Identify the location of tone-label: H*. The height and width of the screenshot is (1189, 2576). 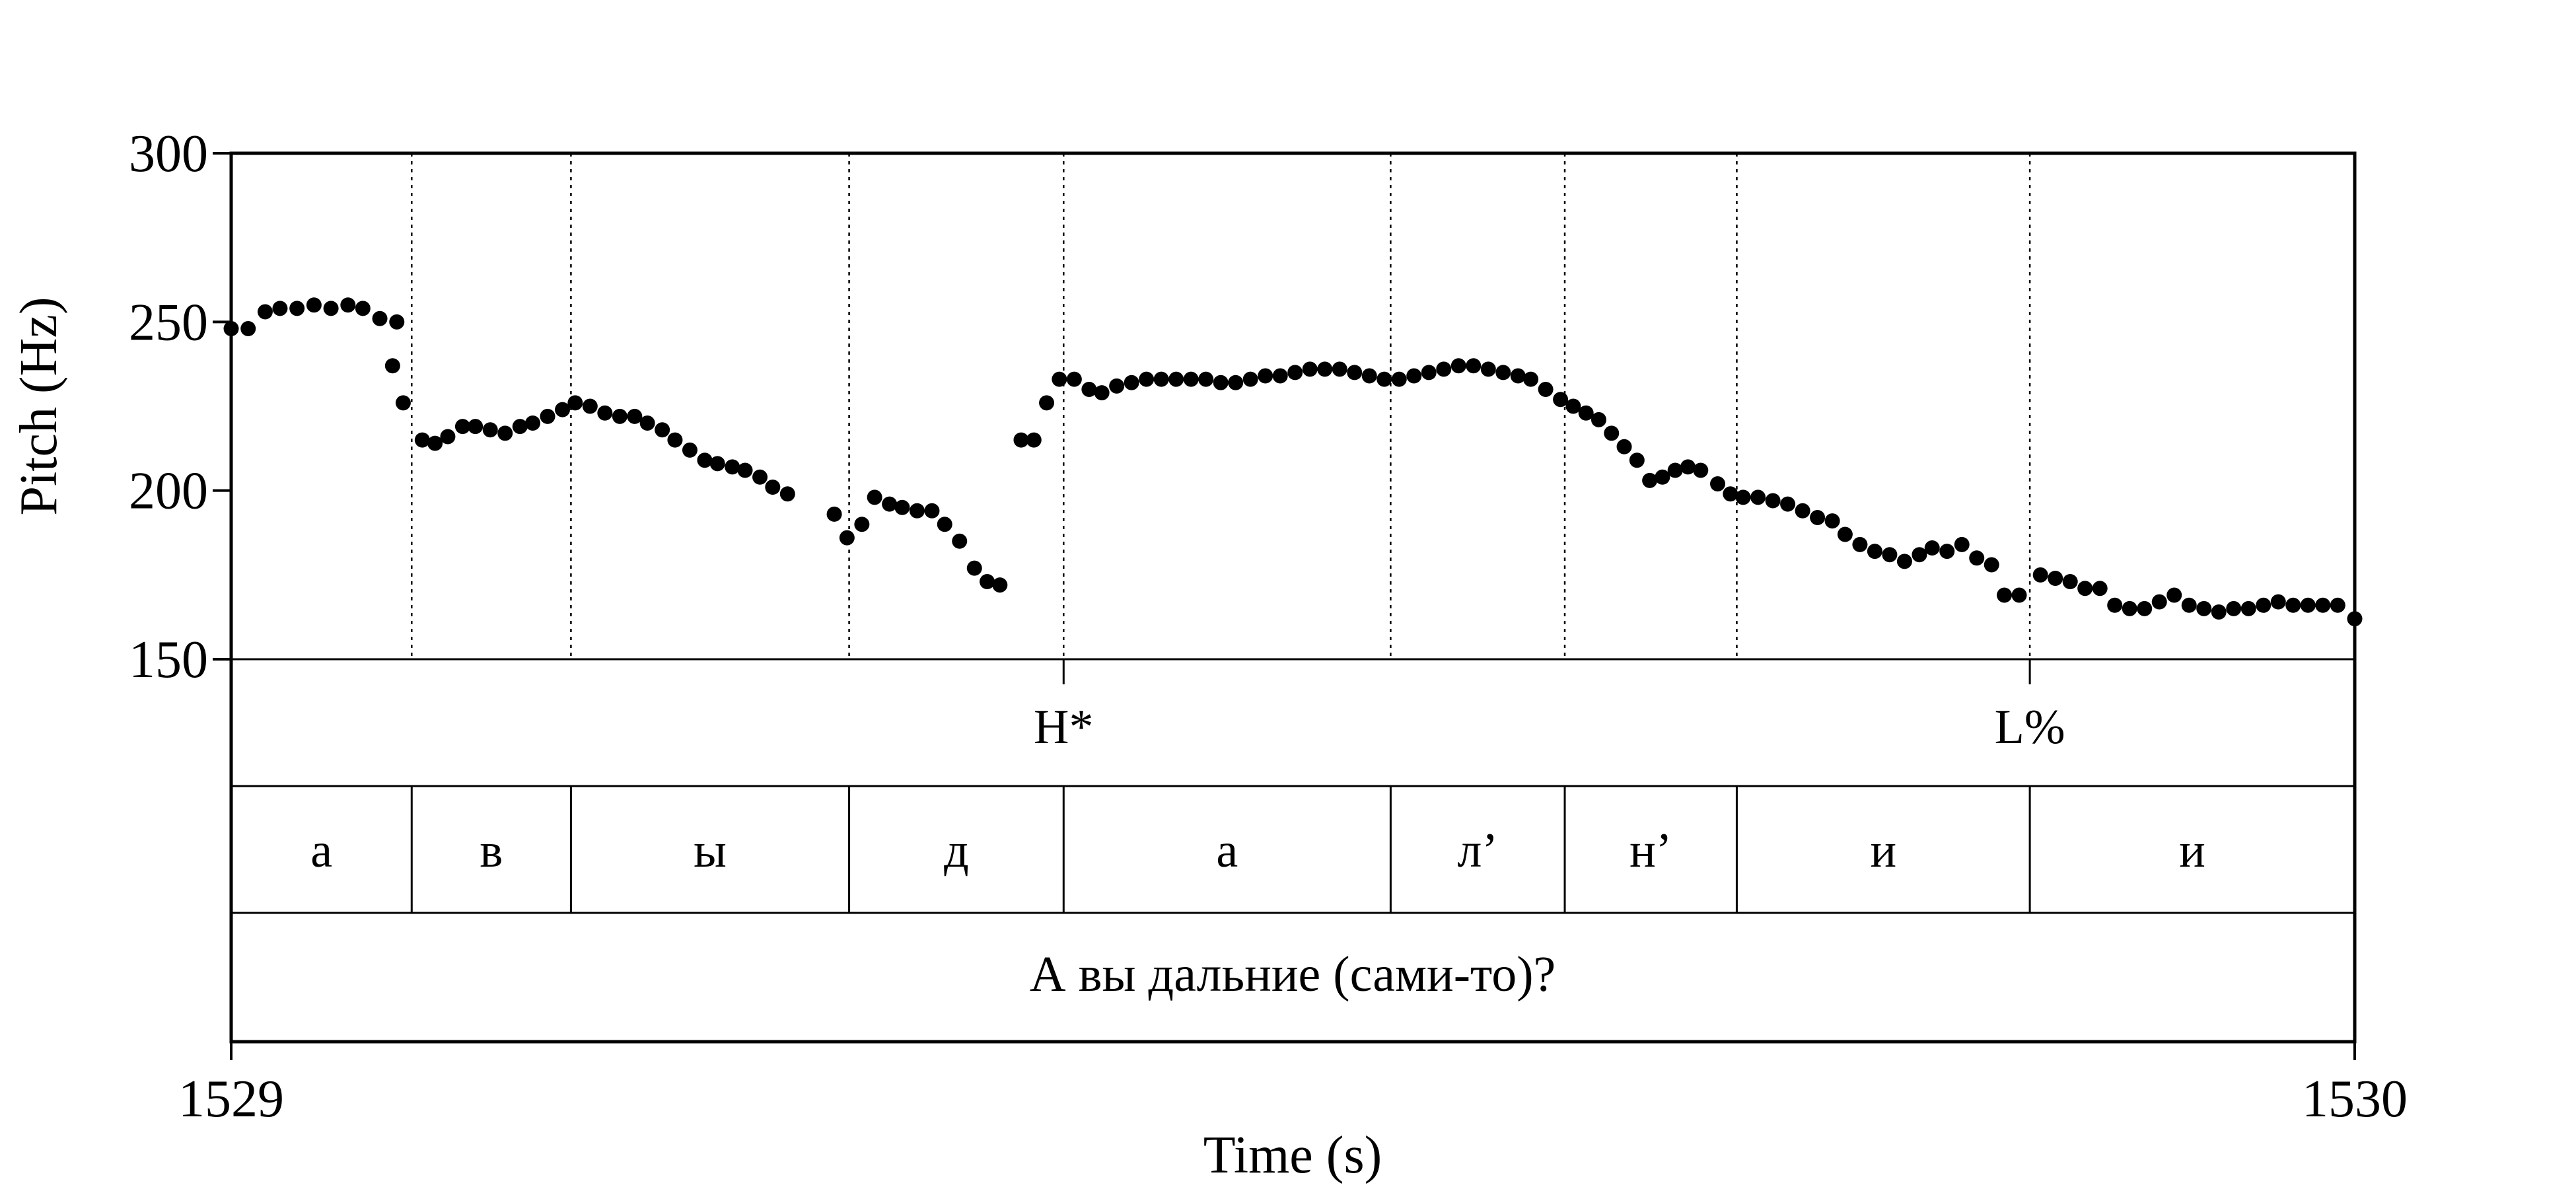
(1064, 727).